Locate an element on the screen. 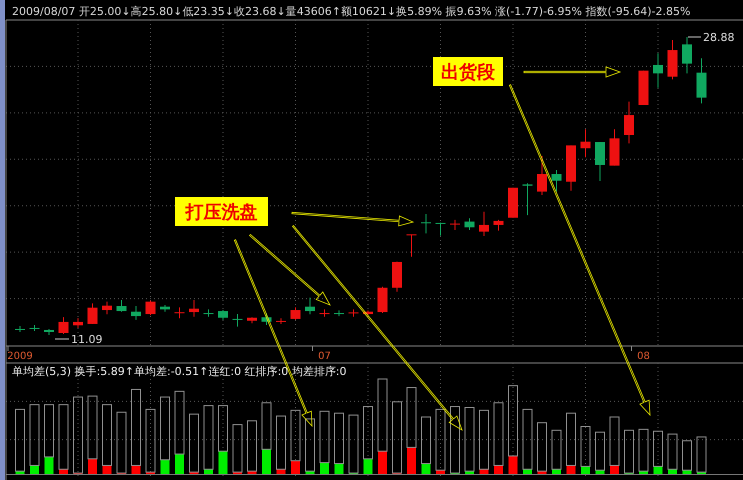  chart-title: 单均差(5,3) 换手:5.89↑单均差:-0.51↑连红:0 红排序:0 均差排序:0 is located at coordinates (179, 371).